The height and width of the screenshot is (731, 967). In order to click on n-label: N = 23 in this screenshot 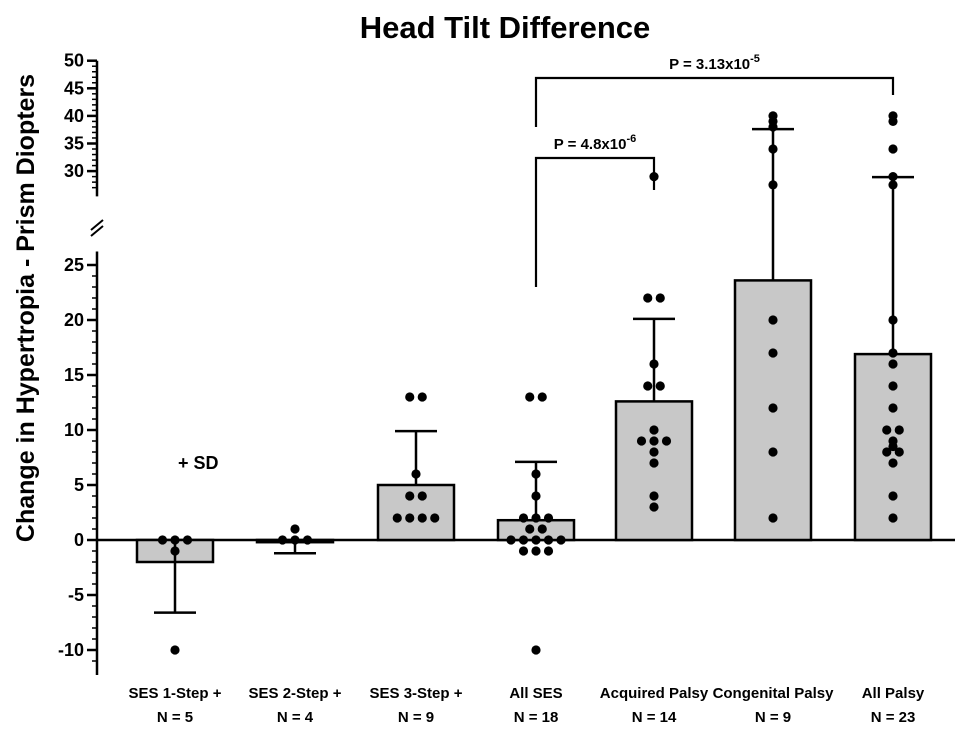, I will do `click(893, 717)`.